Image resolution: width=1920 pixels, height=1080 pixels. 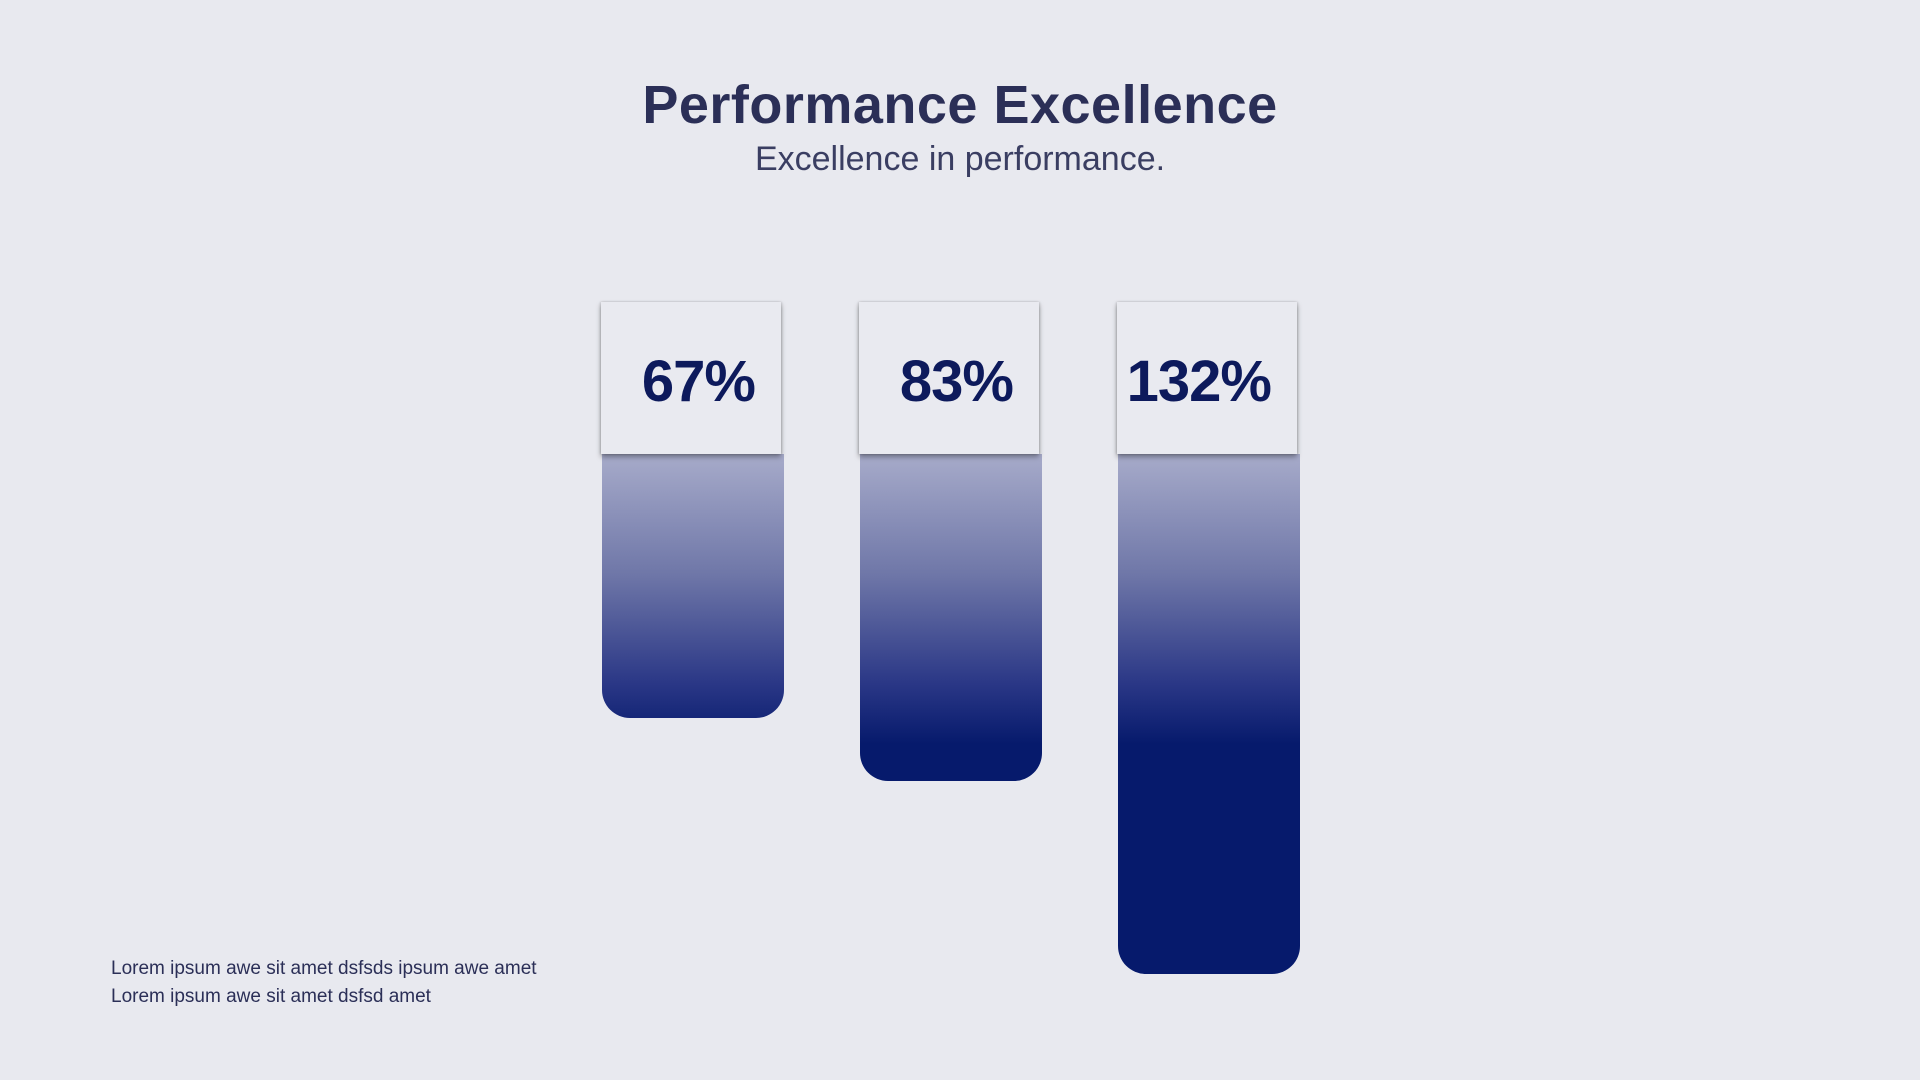 I want to click on bar-label-box: 132%, so click(x=1207, y=378).